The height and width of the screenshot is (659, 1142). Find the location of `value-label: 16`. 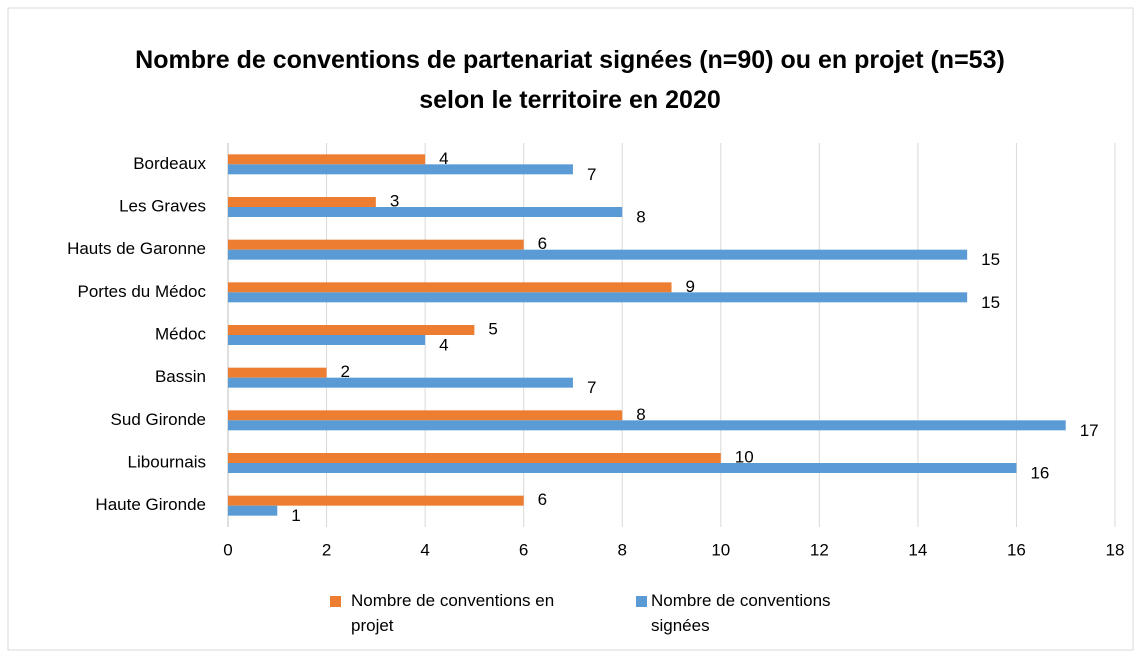

value-label: 16 is located at coordinates (1039, 472).